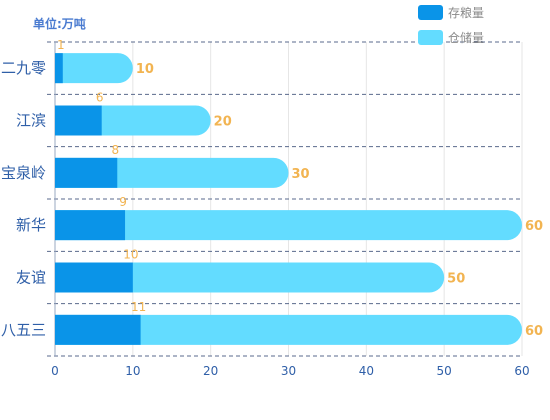 Image resolution: width=550 pixels, height=420 pixels. Describe the element at coordinates (223, 122) in the screenshot. I see `capacity-value-label: 20` at that location.